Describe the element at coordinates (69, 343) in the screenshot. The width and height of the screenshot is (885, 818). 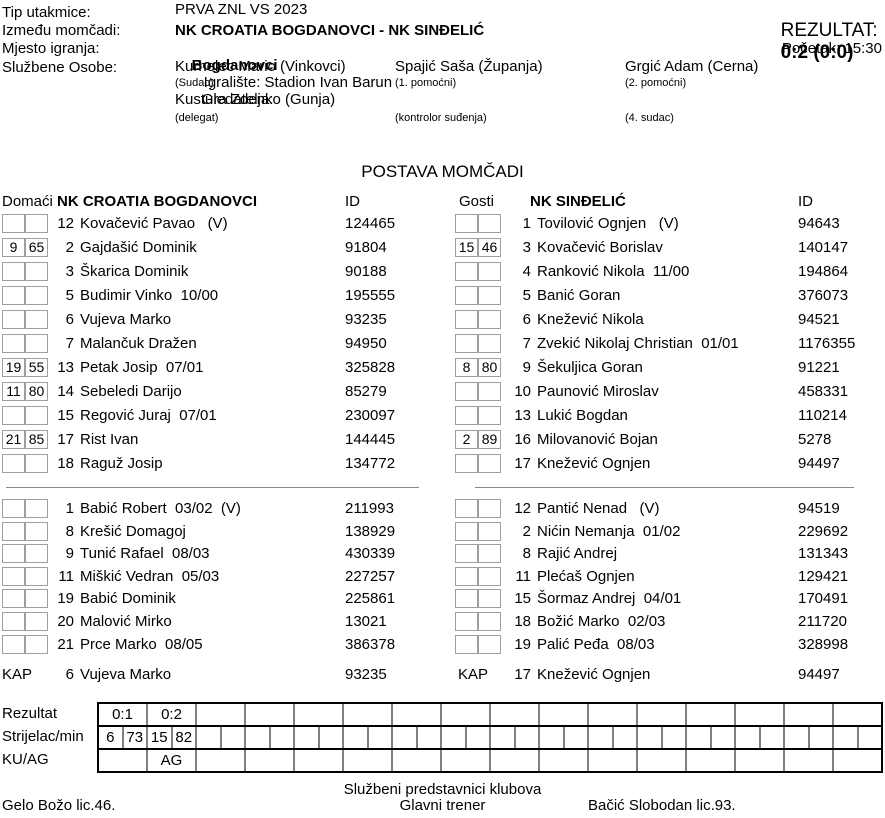
I see `player-number: 7` at that location.